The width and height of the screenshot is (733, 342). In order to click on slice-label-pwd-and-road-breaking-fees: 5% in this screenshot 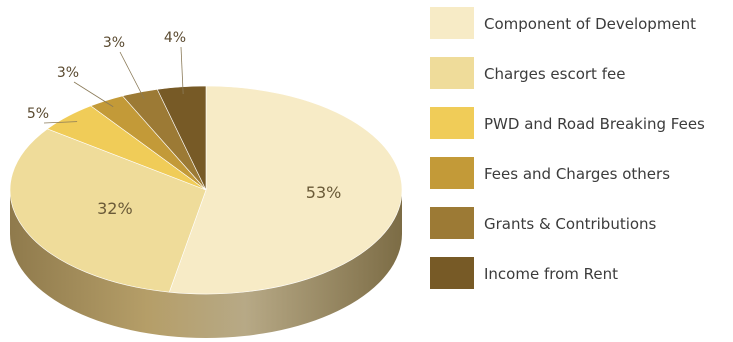, I will do `click(38, 114)`.